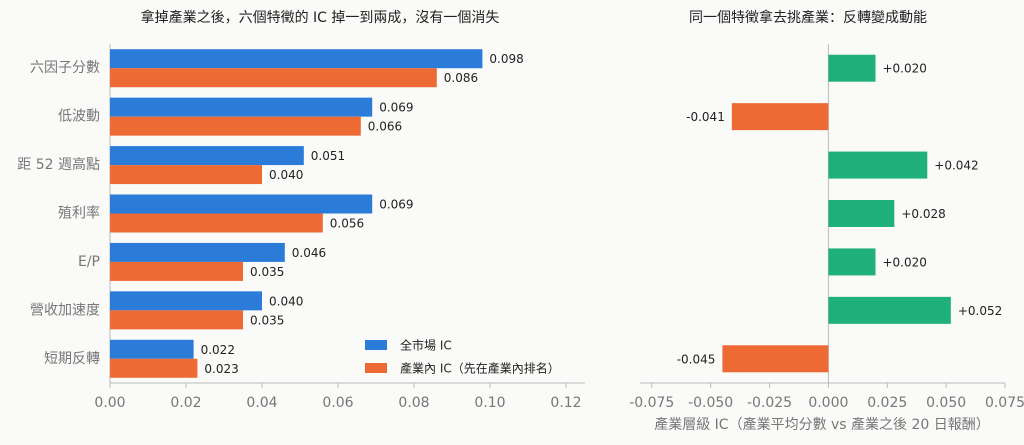 The height and width of the screenshot is (445, 1024). Describe the element at coordinates (705, 117) in the screenshot. I see `value-label: -0.041` at that location.